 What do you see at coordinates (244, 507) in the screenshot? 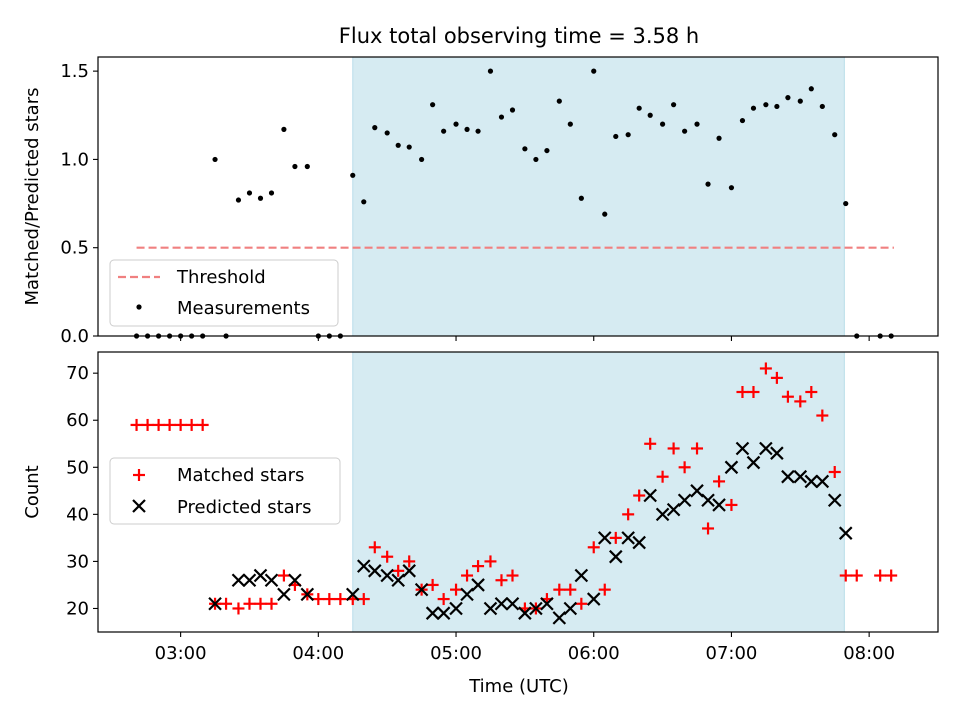
I see `legend-predicted-label: Predicted stars` at bounding box center [244, 507].